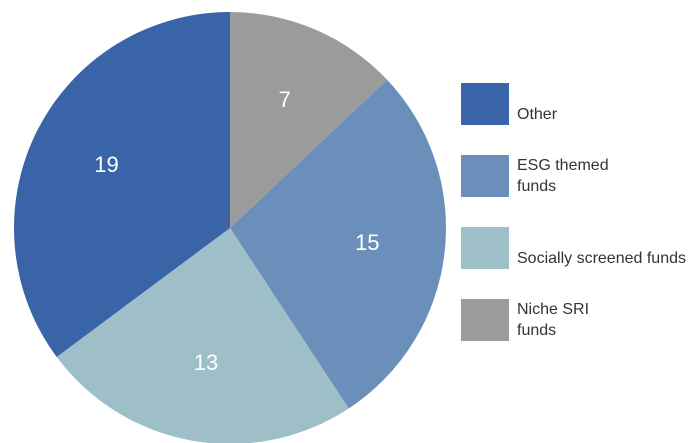 The height and width of the screenshot is (443, 695). What do you see at coordinates (553, 320) in the screenshot?
I see `legend-label: Niche SRI funds` at bounding box center [553, 320].